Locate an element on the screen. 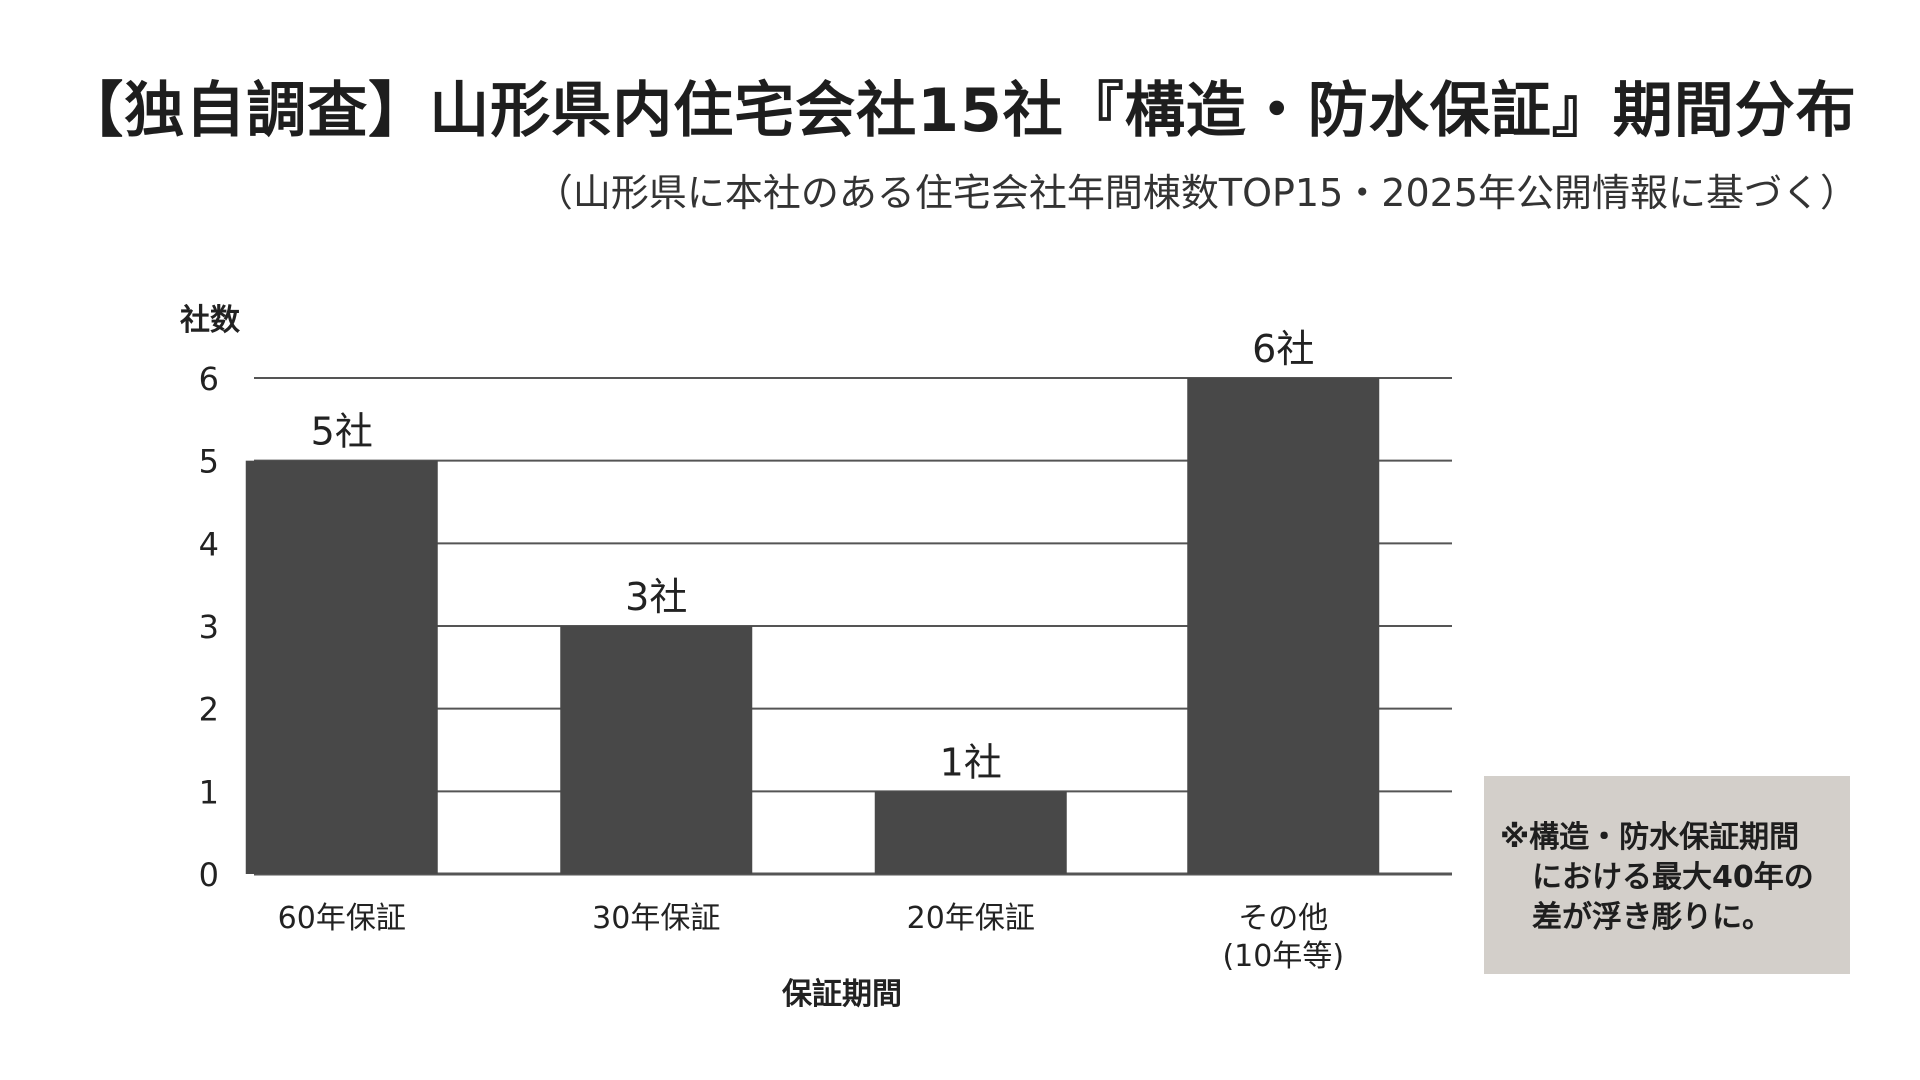 This screenshot has width=1920, height=1080. note-line-2: における最大40年の is located at coordinates (1673, 877).